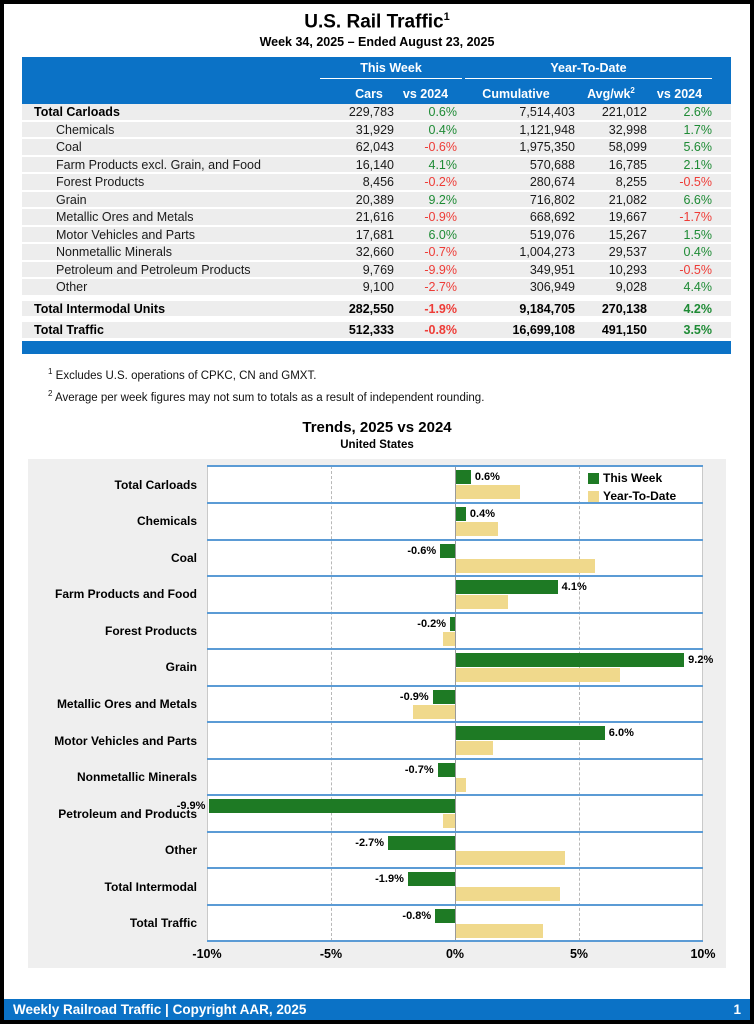 The width and height of the screenshot is (754, 1024). Describe the element at coordinates (370, 842) in the screenshot. I see `bar-value-label: -2.7%` at that location.